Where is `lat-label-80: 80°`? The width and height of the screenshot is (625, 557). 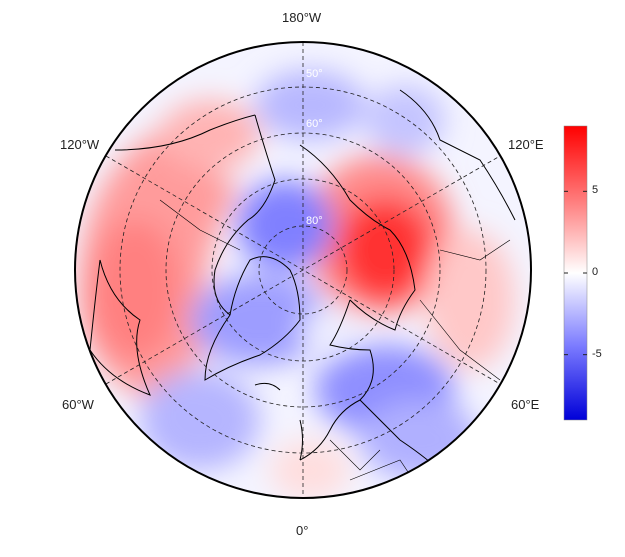 lat-label-80: 80° is located at coordinates (314, 221).